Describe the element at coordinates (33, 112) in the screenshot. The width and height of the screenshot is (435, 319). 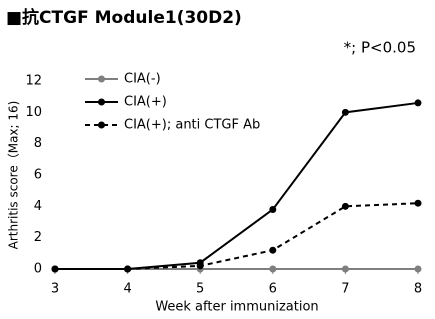
I see `y-tick-label: 10` at that location.